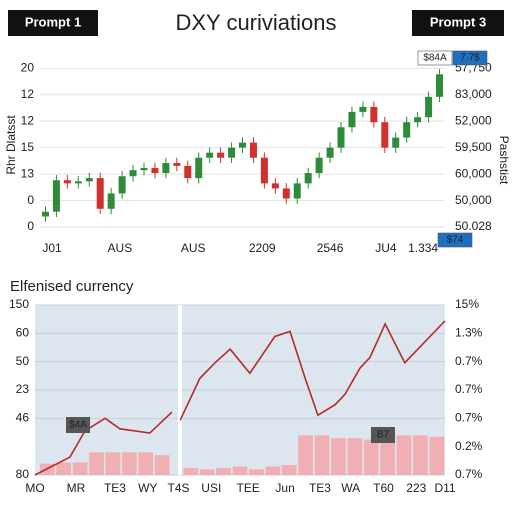 The width and height of the screenshot is (512, 512). I want to click on x-tick-label: Jun, so click(284, 488).